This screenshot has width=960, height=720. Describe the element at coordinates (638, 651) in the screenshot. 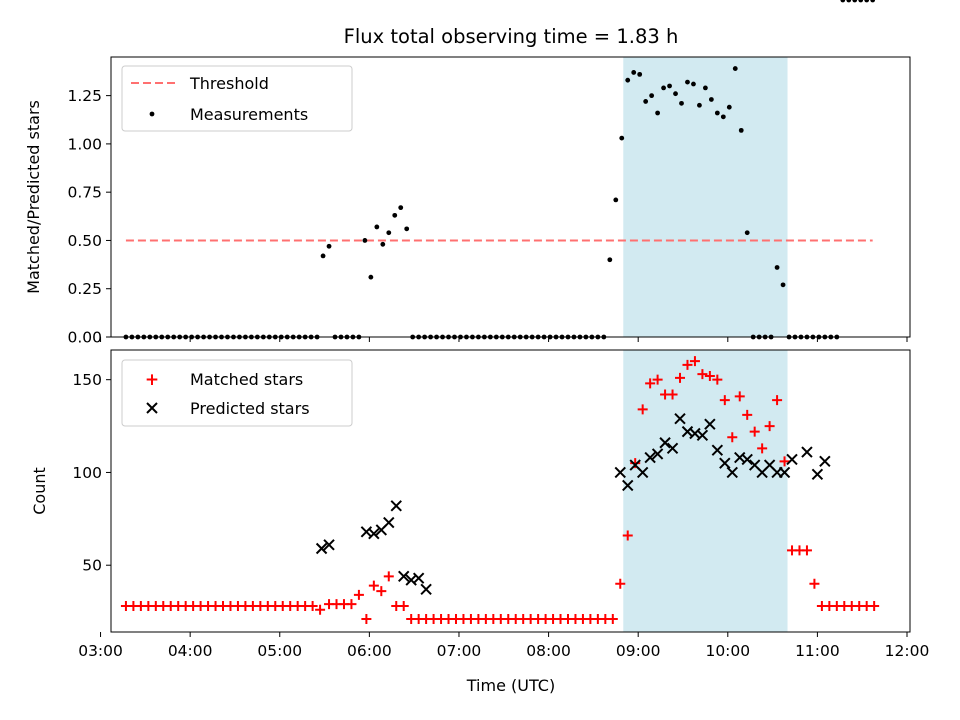

I see `x-tick-label: 09:00` at that location.